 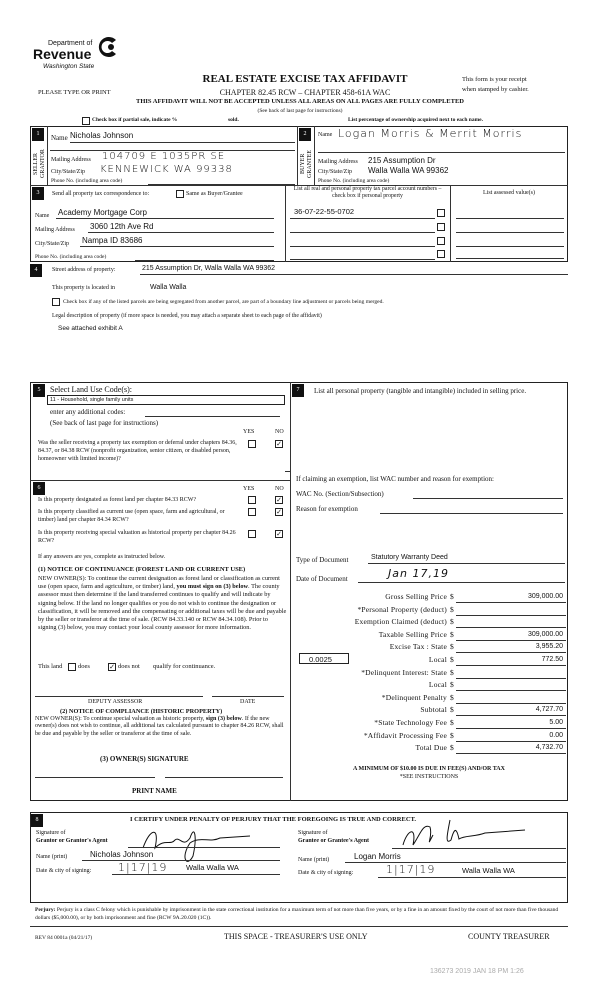 What do you see at coordinates (56, 302) in the screenshot?
I see `segregated-checkbox` at bounding box center [56, 302].